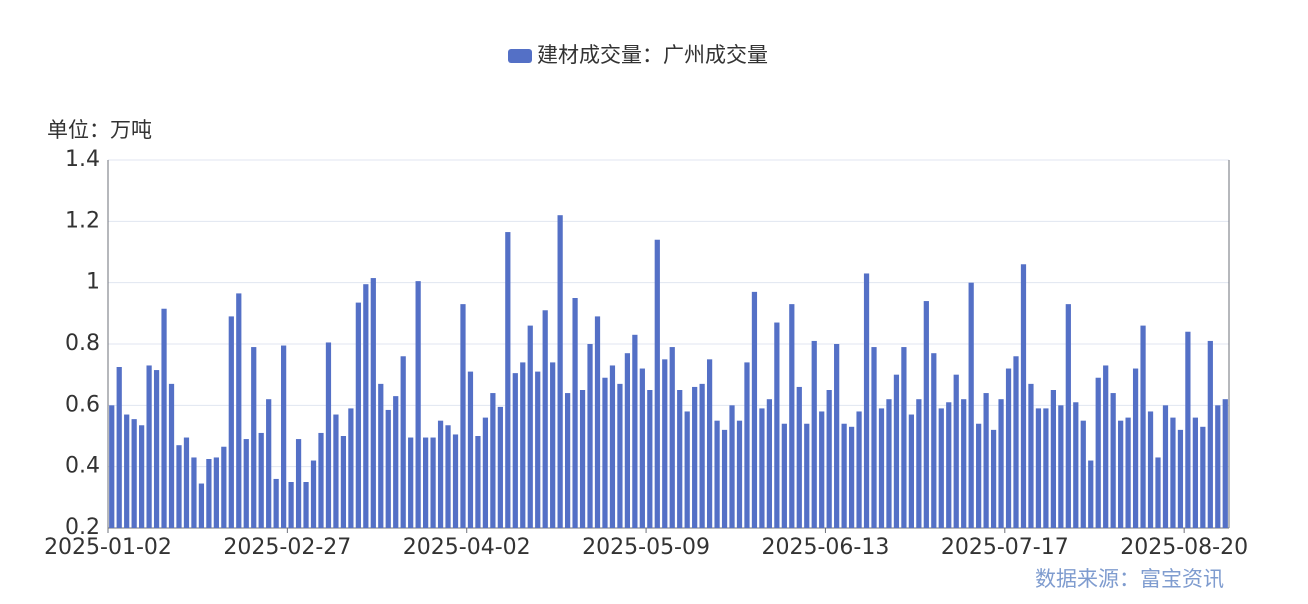  Describe the element at coordinates (652, 55) in the screenshot. I see `legend-label: 建材成交量：广州成交量` at that location.